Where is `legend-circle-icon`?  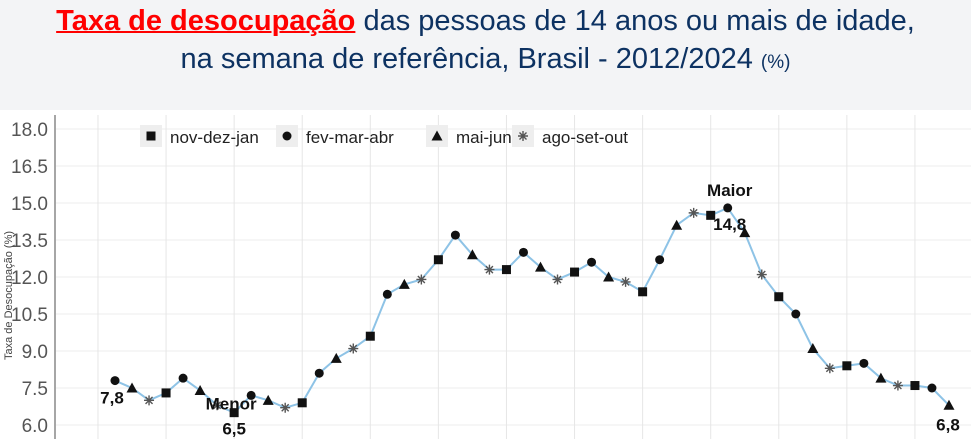
legend-circle-icon is located at coordinates (287, 136).